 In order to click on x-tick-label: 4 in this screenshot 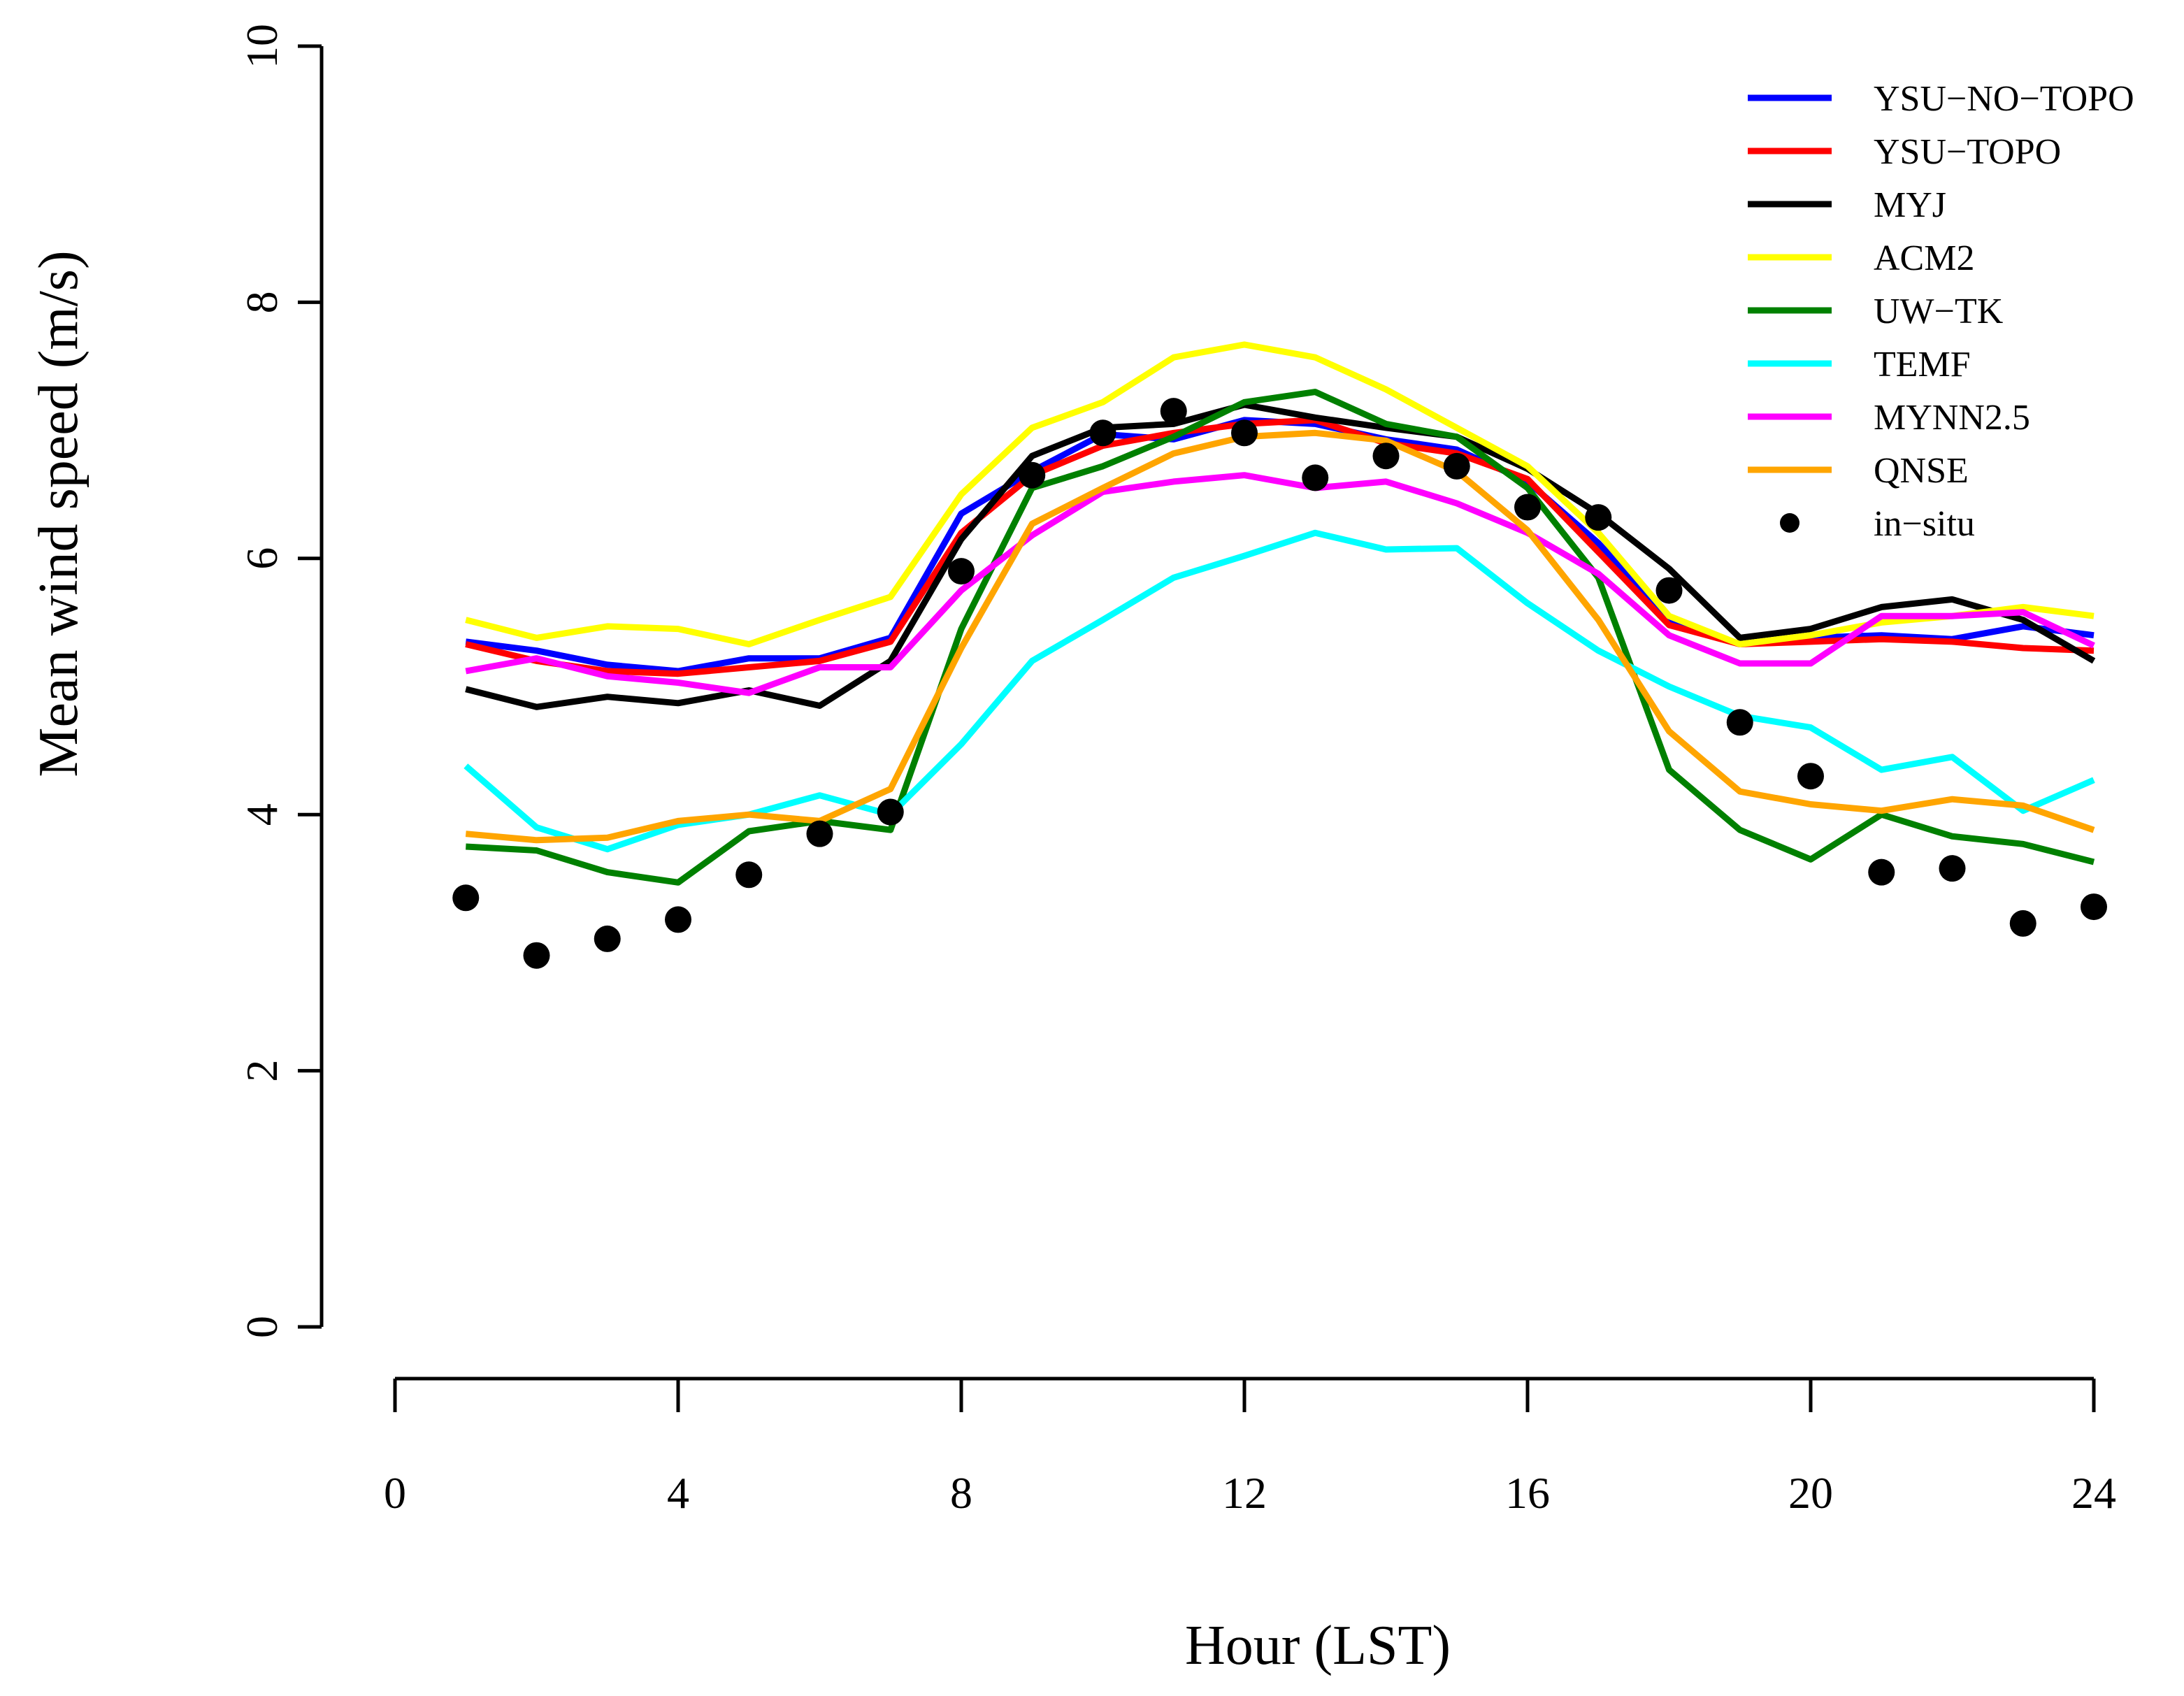, I will do `click(678, 1493)`.